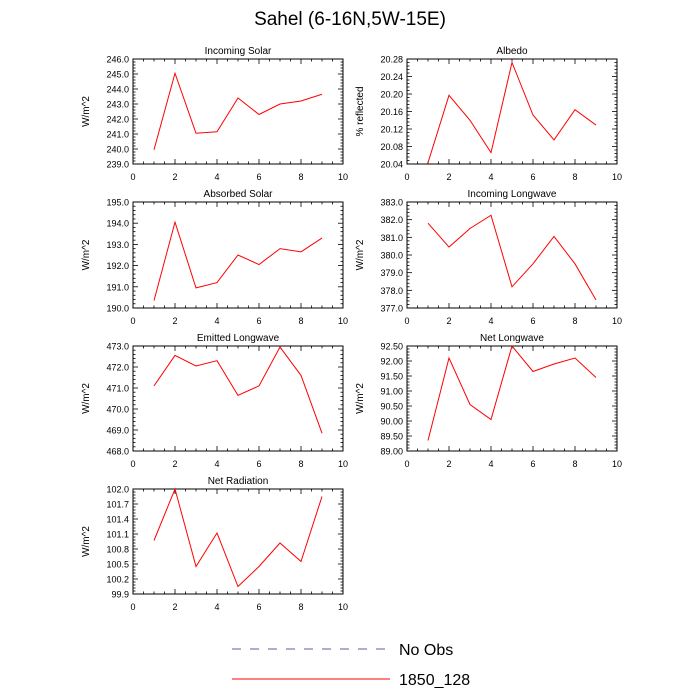 This screenshot has height=700, width=700. I want to click on y-tick-label: 243.0, so click(117, 105).